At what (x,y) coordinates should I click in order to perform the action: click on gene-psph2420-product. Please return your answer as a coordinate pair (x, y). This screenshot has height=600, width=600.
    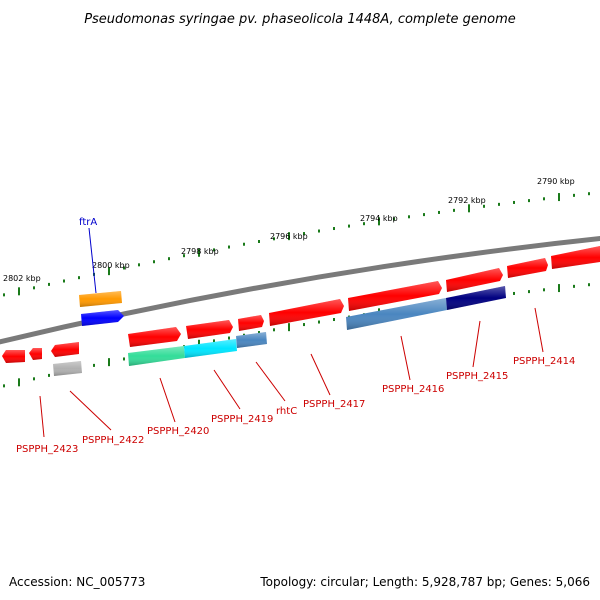
    Looking at the image, I should click on (156, 356).